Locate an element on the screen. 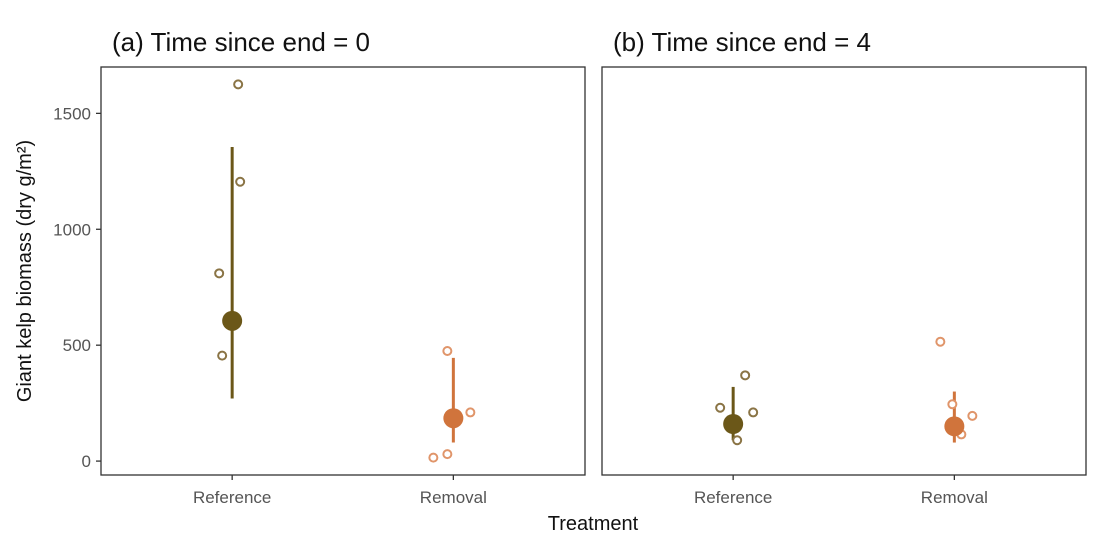  y-axis-title: Giant kelp biomass (dry g/m²) is located at coordinates (25, 271).